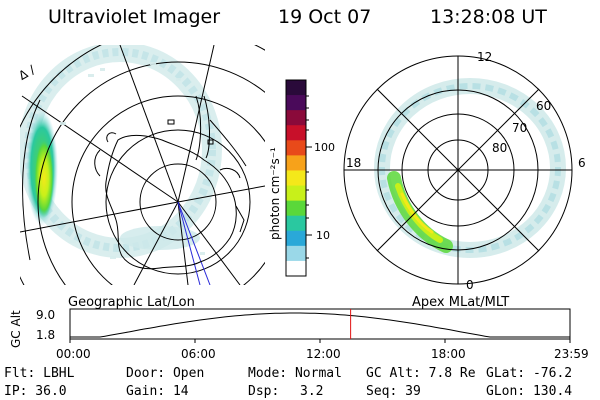 Image resolution: width=600 pixels, height=400 pixels. Describe the element at coordinates (448, 354) in the screenshot. I see `orbit-xtick: 18:00` at that location.